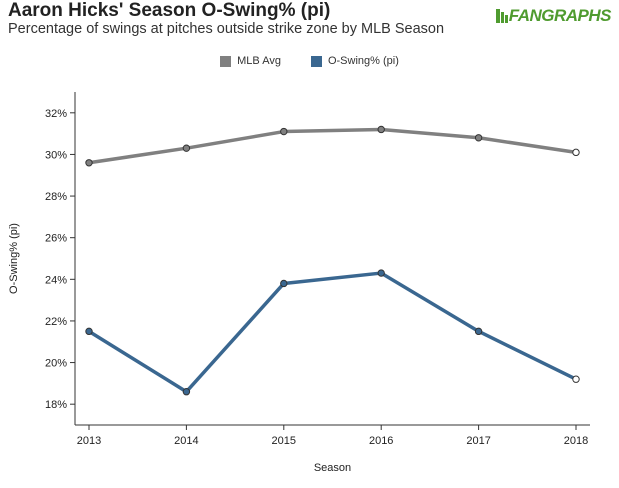 The height and width of the screenshot is (488, 619). I want to click on legend-swatch-o-swing, so click(316, 61).